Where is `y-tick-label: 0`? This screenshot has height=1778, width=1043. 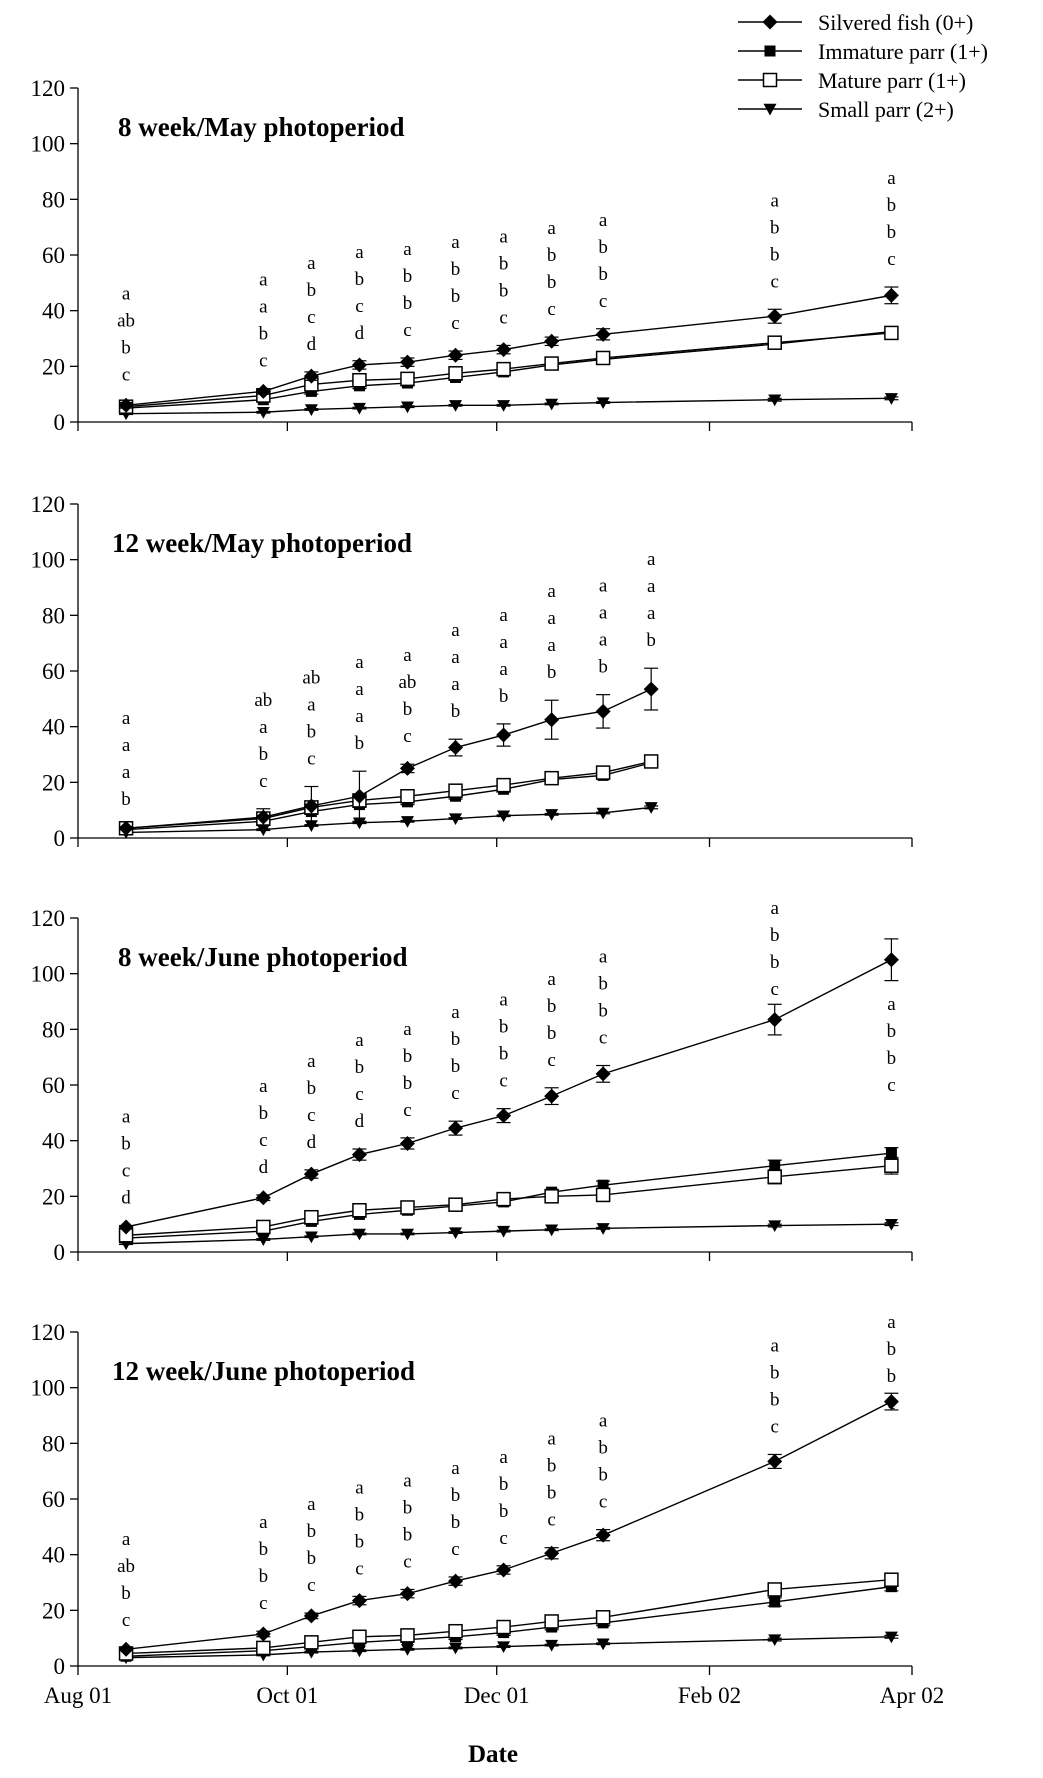 y-tick-label: 0 is located at coordinates (60, 1666).